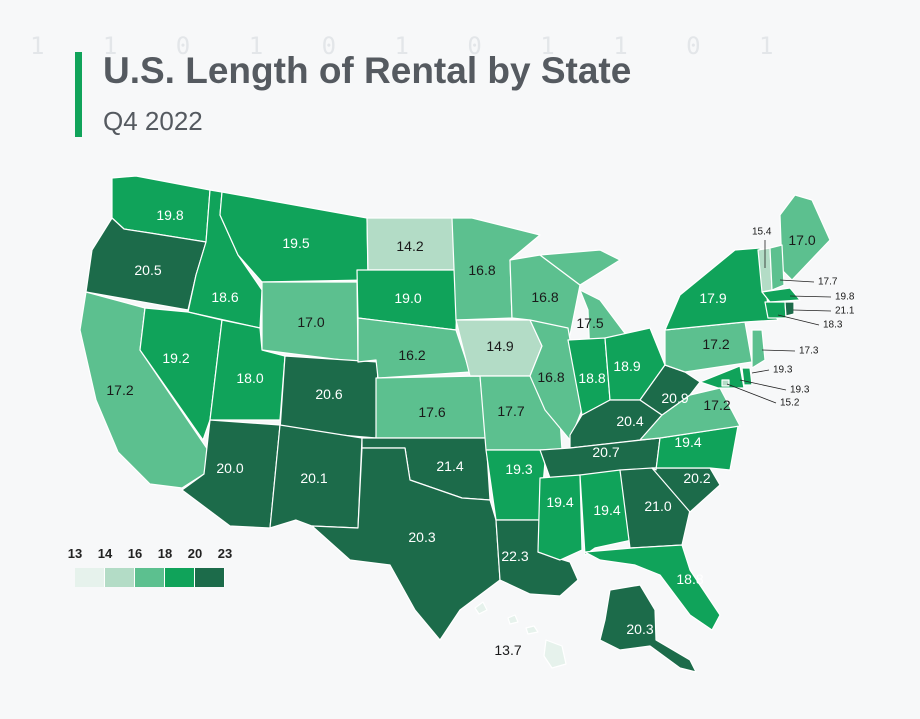 The image size is (920, 719). I want to click on legend-tick: 23, so click(225, 553).